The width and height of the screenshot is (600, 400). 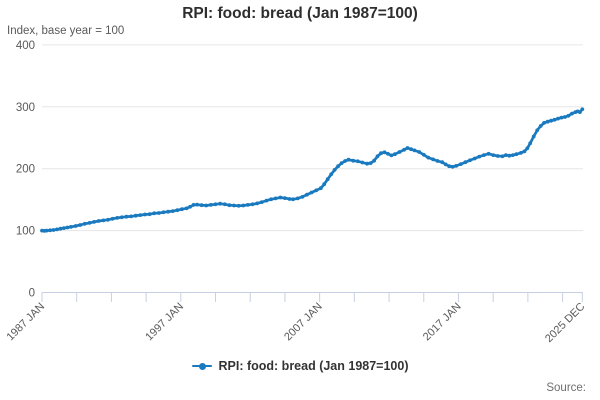 What do you see at coordinates (303, 322) in the screenshot?
I see `x-tick-label: 2007 JAN` at bounding box center [303, 322].